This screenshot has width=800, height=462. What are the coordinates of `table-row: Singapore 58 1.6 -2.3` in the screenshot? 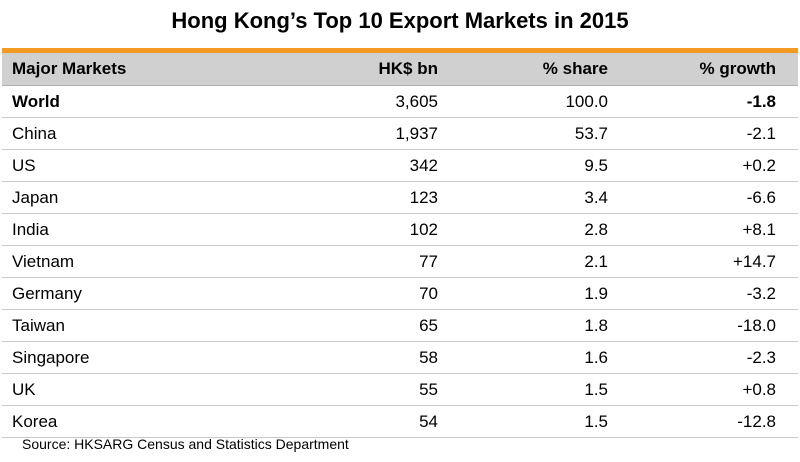 It's located at (400, 358).